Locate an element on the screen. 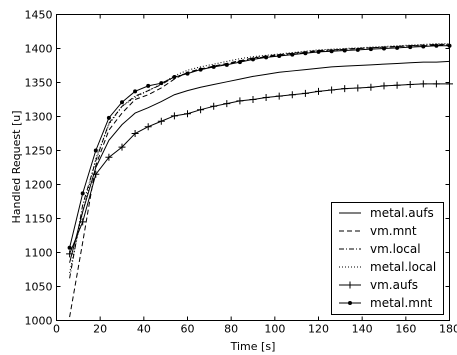 This screenshot has height=355, width=457. y-axis-label: Handled Request [u] is located at coordinates (16, 166).